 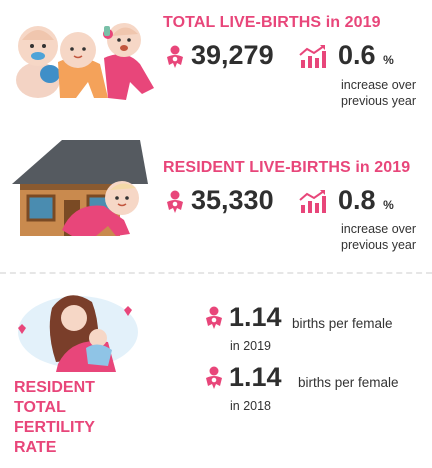 I want to click on tfr-2018-unit: births per female, so click(x=348, y=382).